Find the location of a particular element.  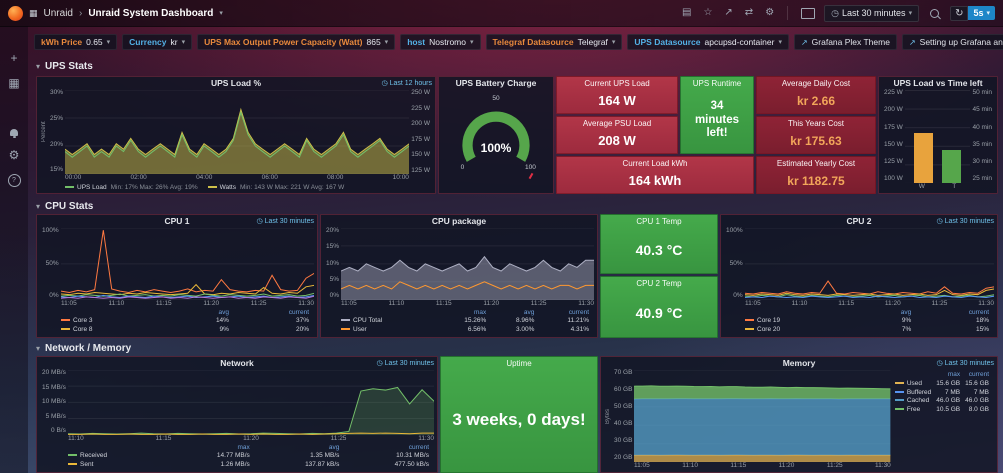

panel-cpu1-temp: CPU 1 Temp 40.3 °C is located at coordinates (659, 244).